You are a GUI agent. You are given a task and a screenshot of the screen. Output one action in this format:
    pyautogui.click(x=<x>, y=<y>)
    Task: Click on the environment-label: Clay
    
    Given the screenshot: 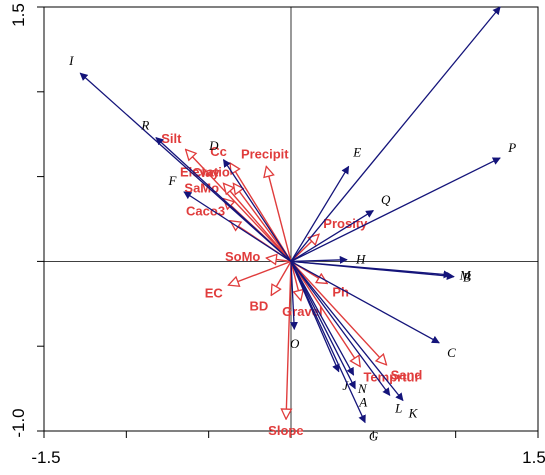 What is the action you would take?
    pyautogui.click(x=206, y=172)
    